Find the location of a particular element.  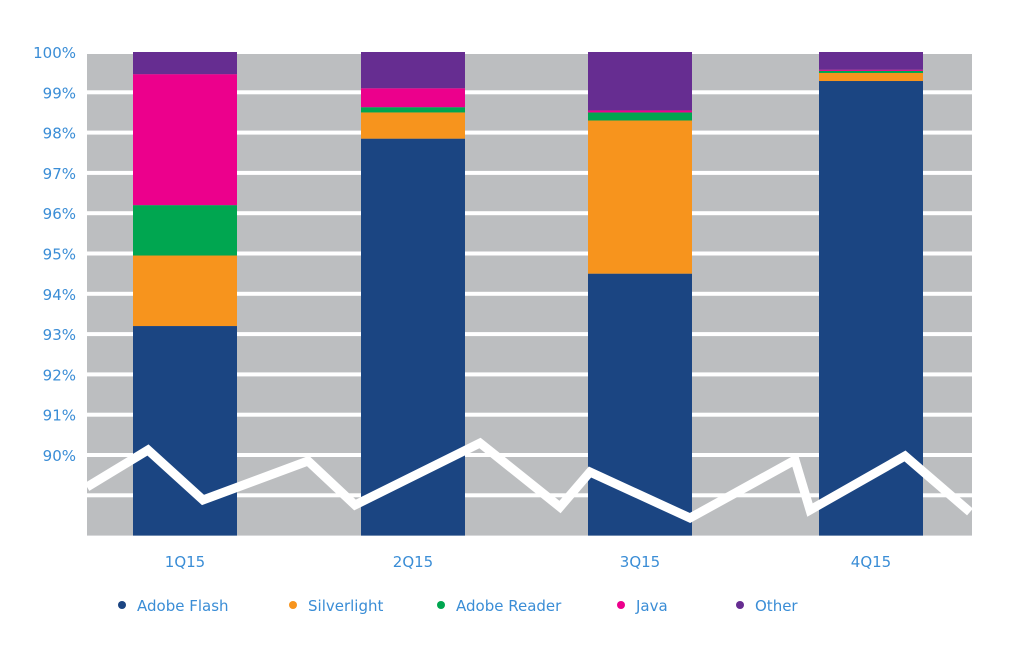

bar-other-2Q15 is located at coordinates (413, 70).